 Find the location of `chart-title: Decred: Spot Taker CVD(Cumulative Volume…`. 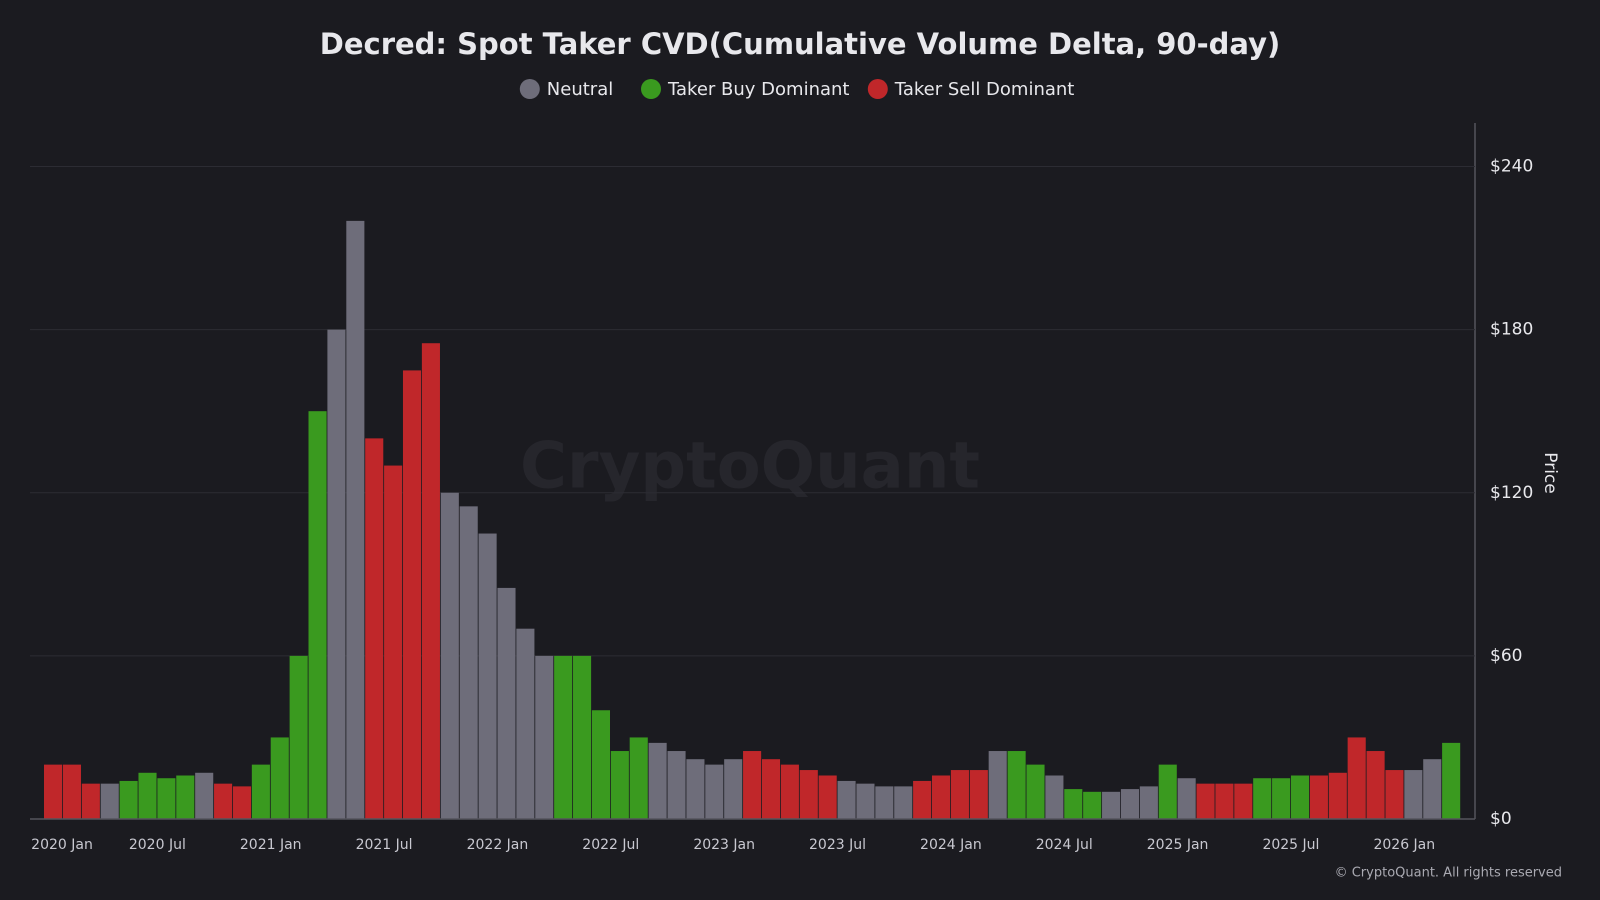

chart-title: Decred: Spot Taker CVD(Cumulative Volume… is located at coordinates (800, 44).